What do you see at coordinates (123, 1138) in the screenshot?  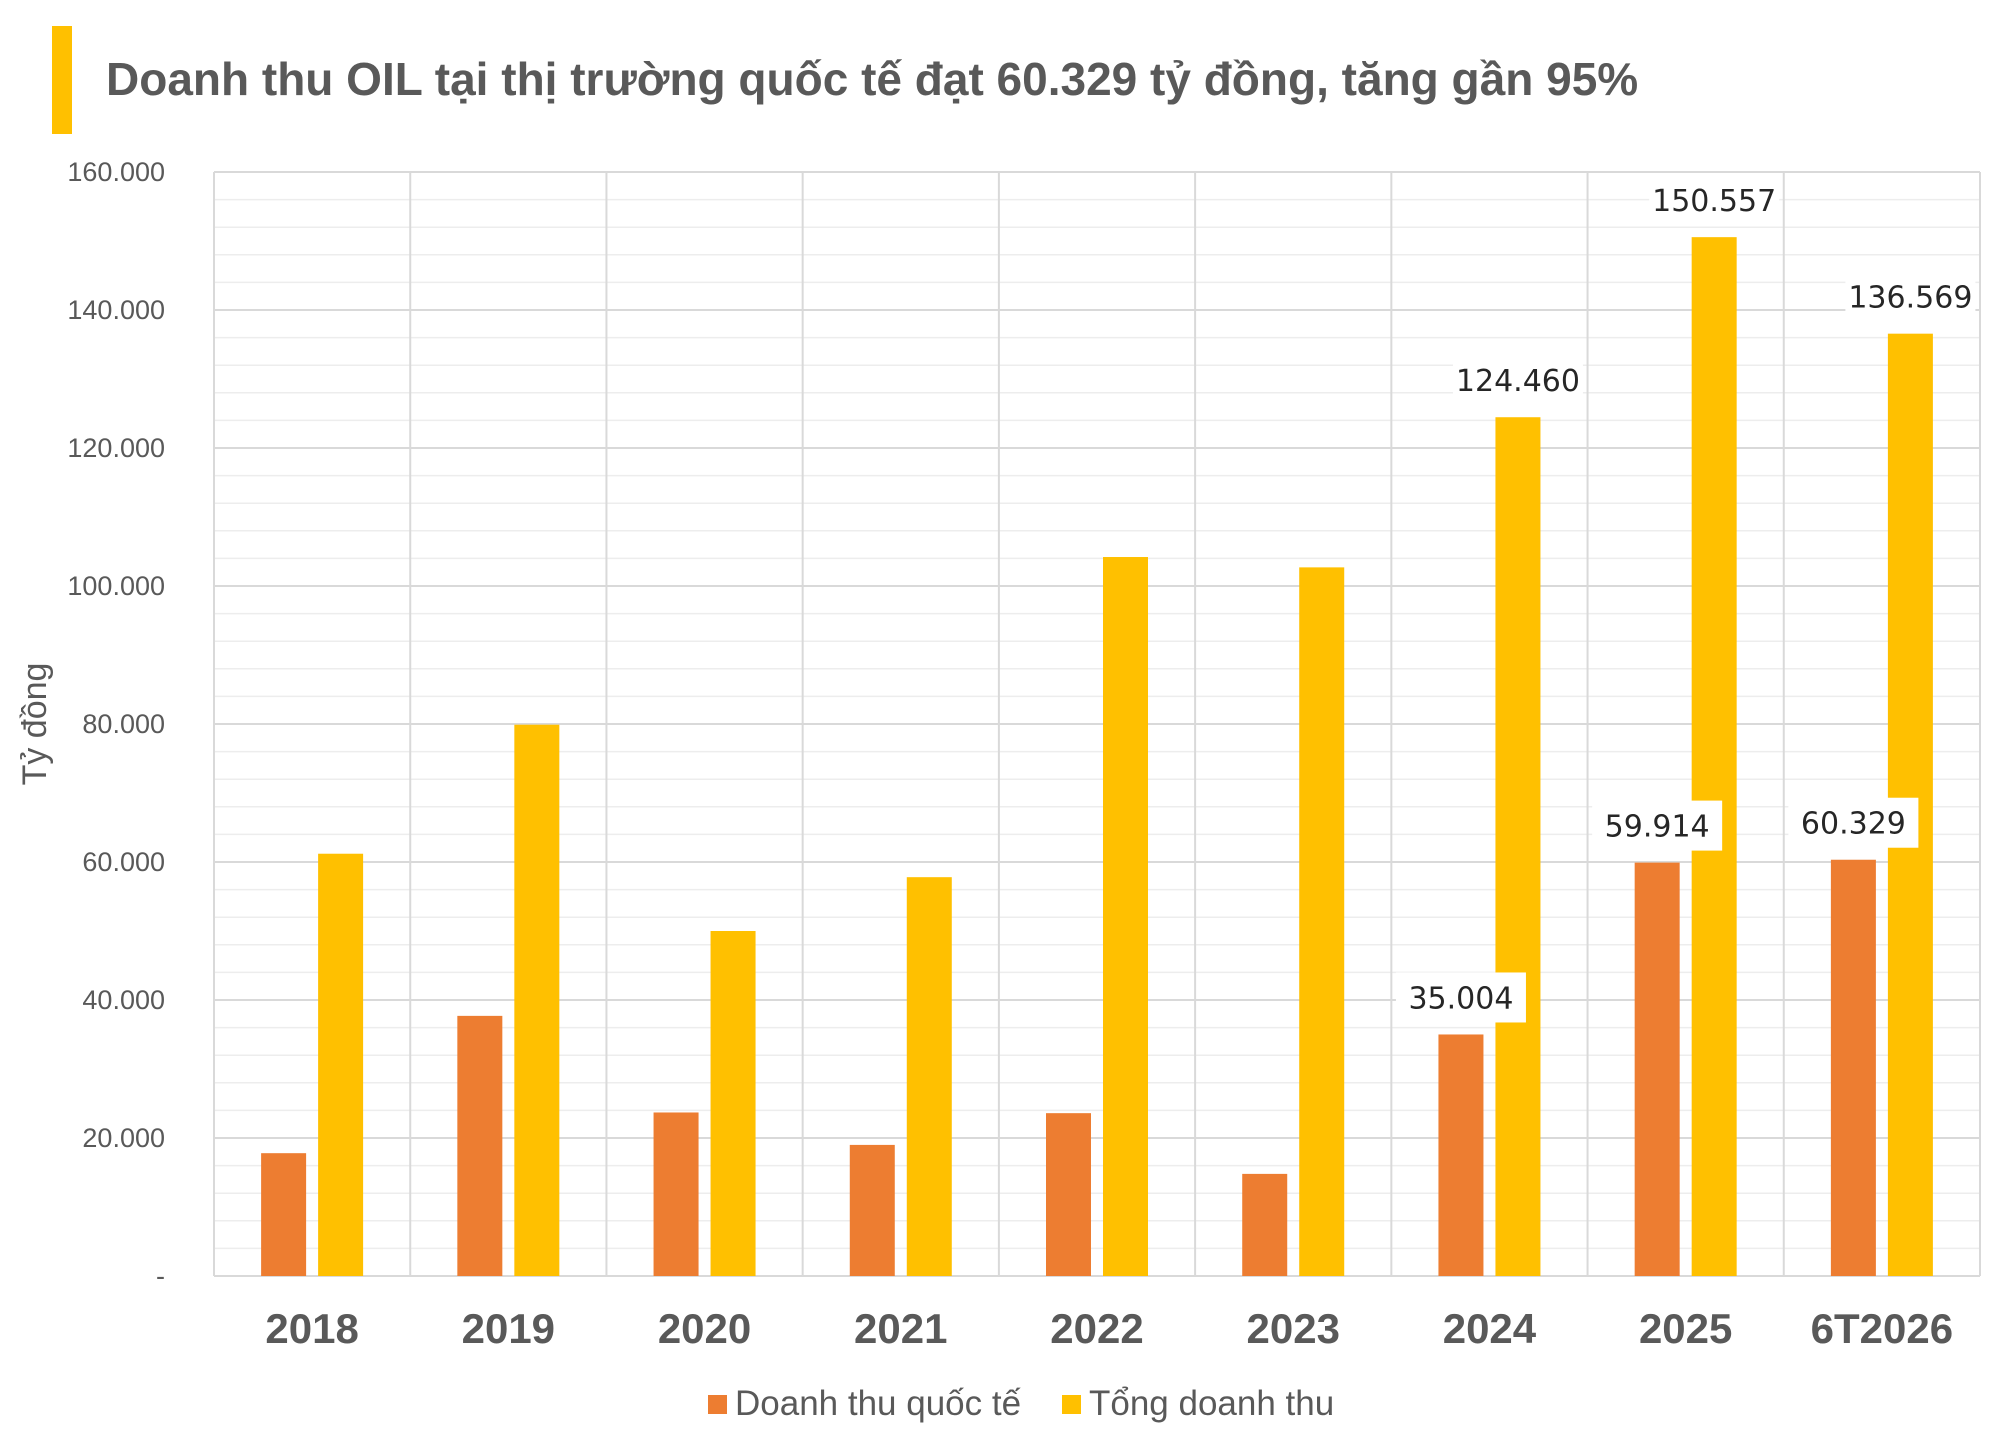 I see `y-tick-label: 20.000` at bounding box center [123, 1138].